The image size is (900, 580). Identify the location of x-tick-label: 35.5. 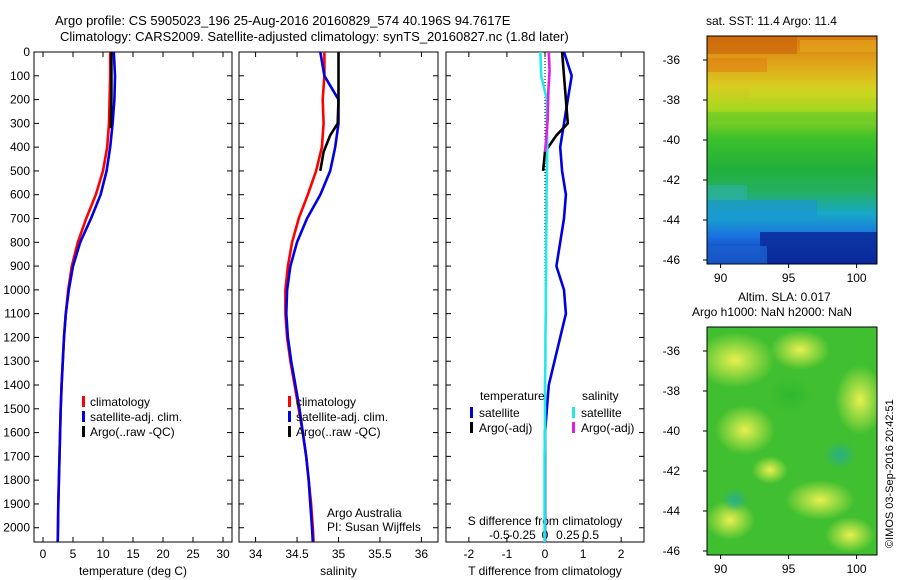
(380, 554).